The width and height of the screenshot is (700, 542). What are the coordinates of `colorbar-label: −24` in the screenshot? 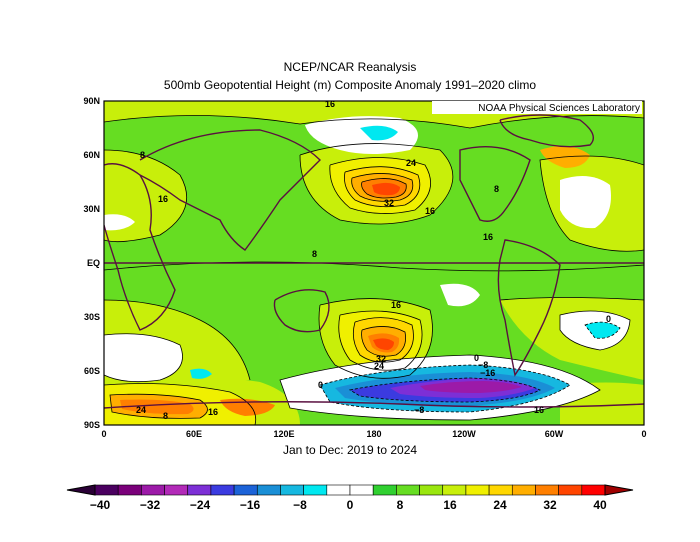 It's located at (200, 505).